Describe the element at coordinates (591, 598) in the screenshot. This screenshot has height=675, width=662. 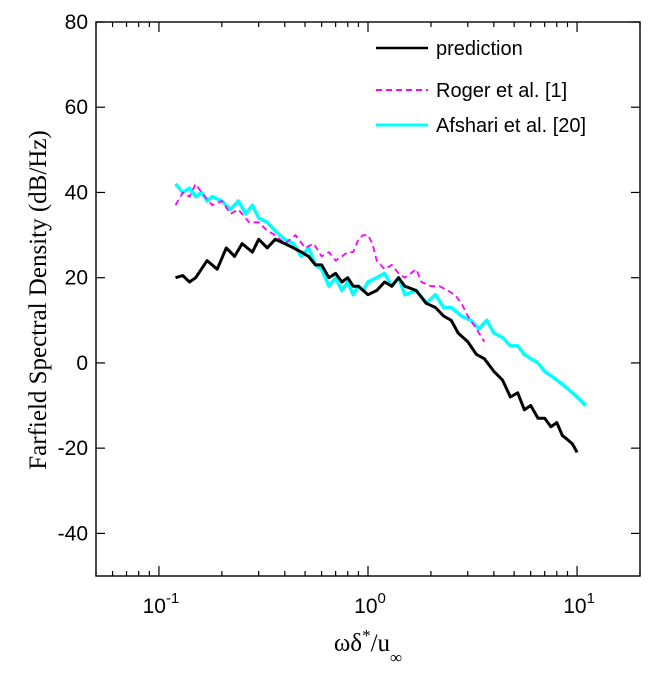
I see `x-tick-label-exp: 1` at that location.